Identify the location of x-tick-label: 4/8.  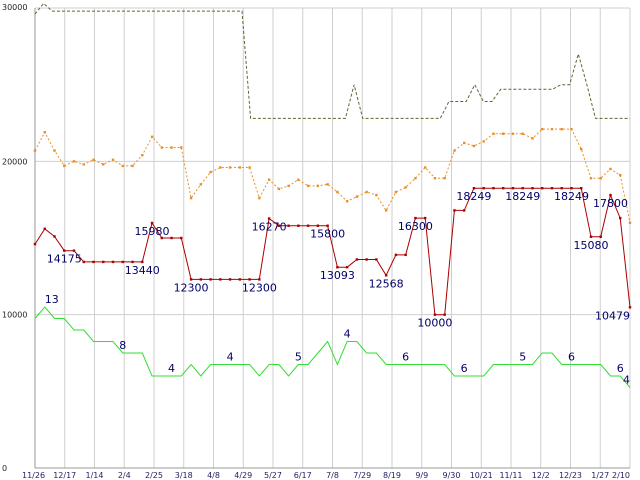
(213, 475).